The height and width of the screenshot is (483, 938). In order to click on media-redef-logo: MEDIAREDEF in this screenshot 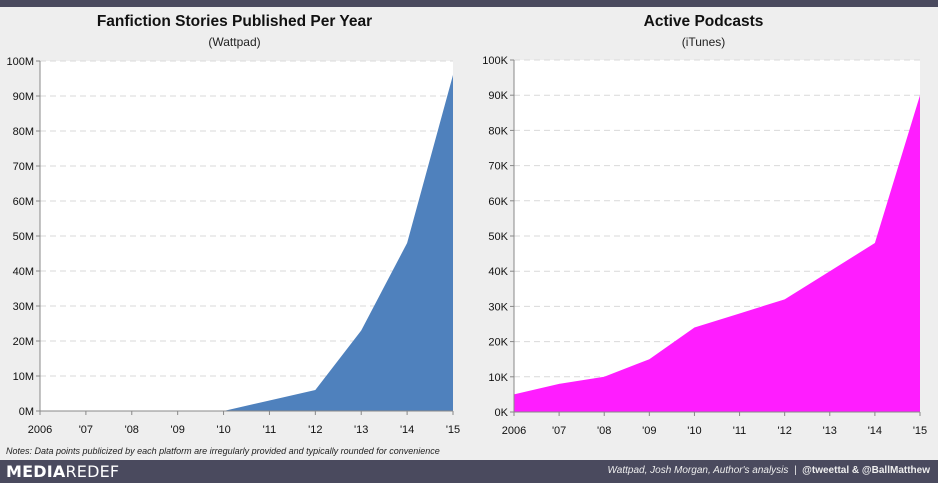, I will do `click(62, 471)`.